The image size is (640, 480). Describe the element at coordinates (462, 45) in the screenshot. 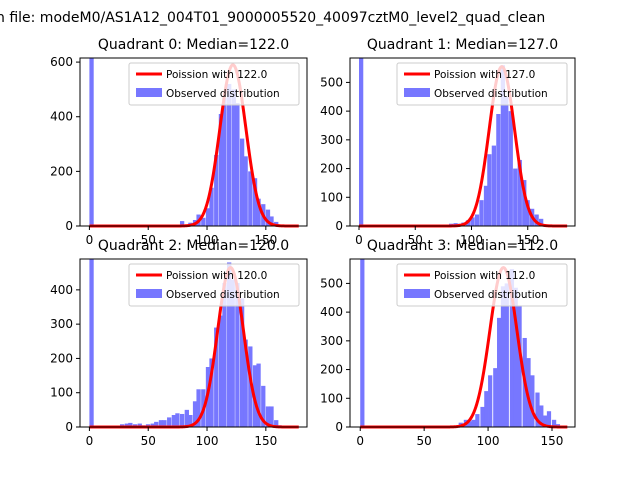

I see `subplot-title: Quadrant 1: Median=127.0` at that location.